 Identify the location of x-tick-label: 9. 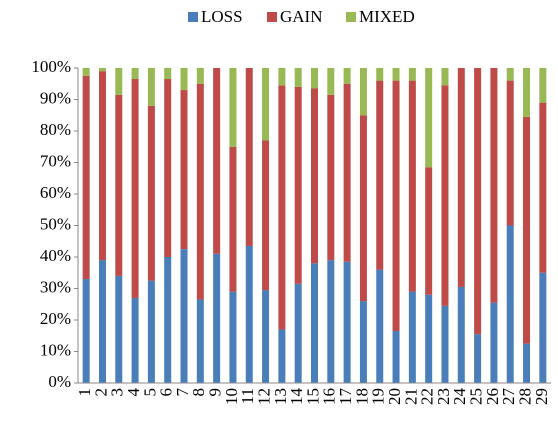
(215, 392).